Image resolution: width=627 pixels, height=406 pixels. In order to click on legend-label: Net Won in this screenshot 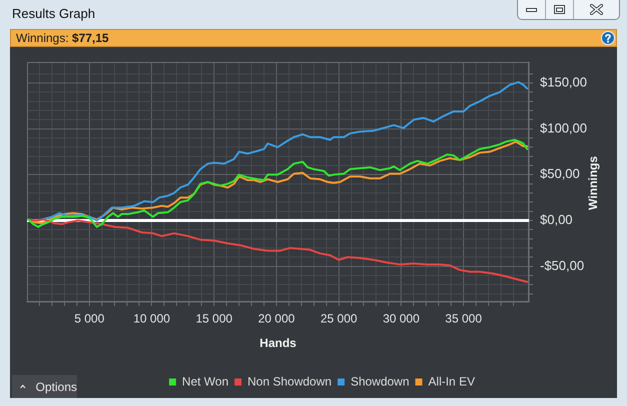, I will do `click(205, 381)`.